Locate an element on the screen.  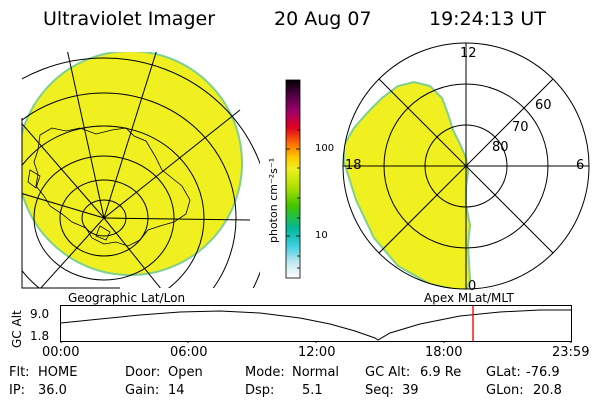
dsp-label: Dsp: is located at coordinates (260, 390).